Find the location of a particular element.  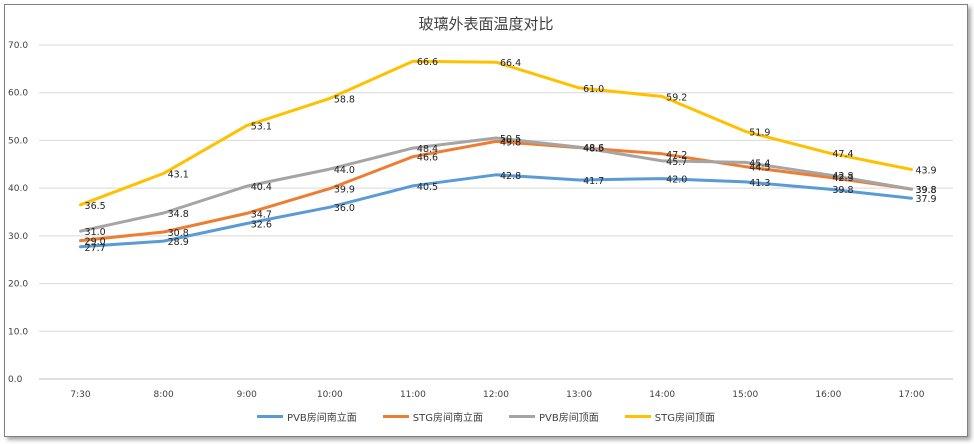

data-label: 32.6 is located at coordinates (261, 224).